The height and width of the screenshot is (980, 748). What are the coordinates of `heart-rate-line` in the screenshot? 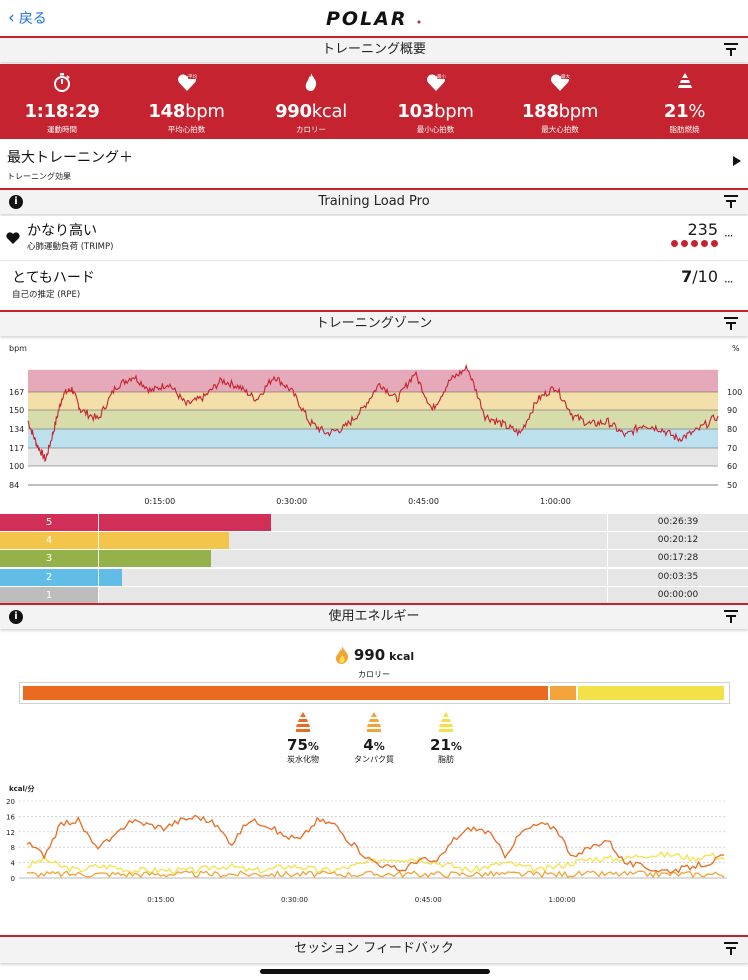 It's located at (373, 413).